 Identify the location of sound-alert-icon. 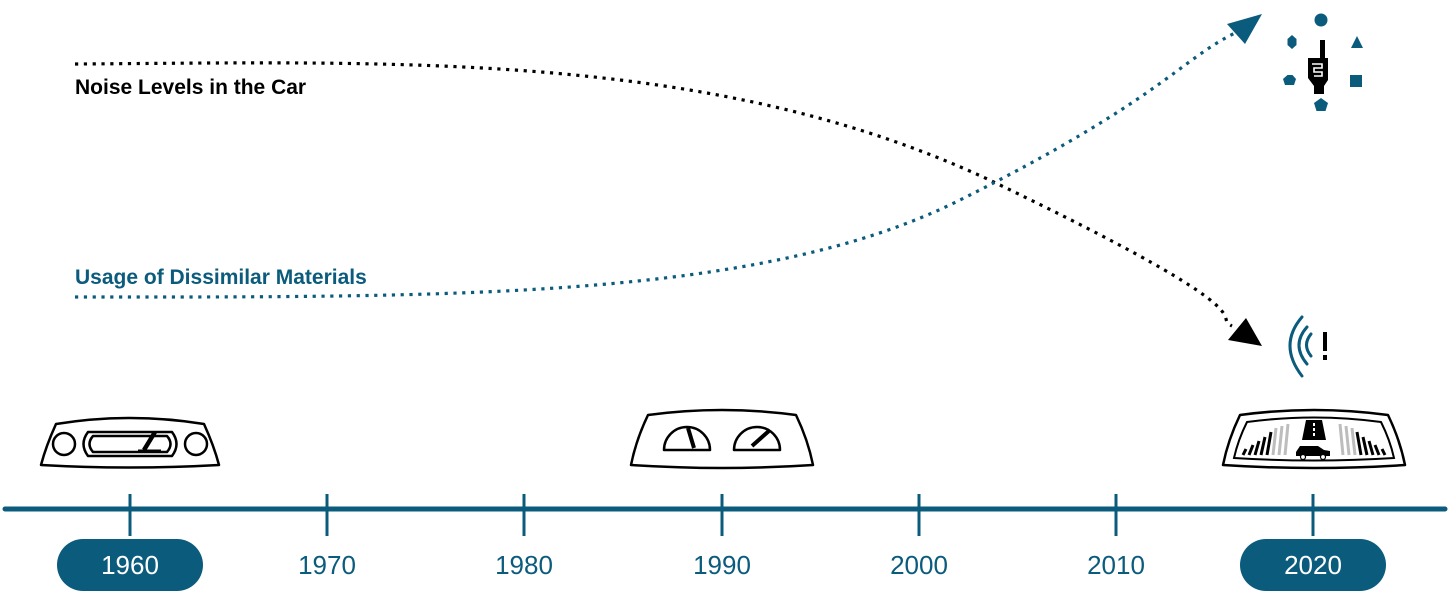
(1300, 346).